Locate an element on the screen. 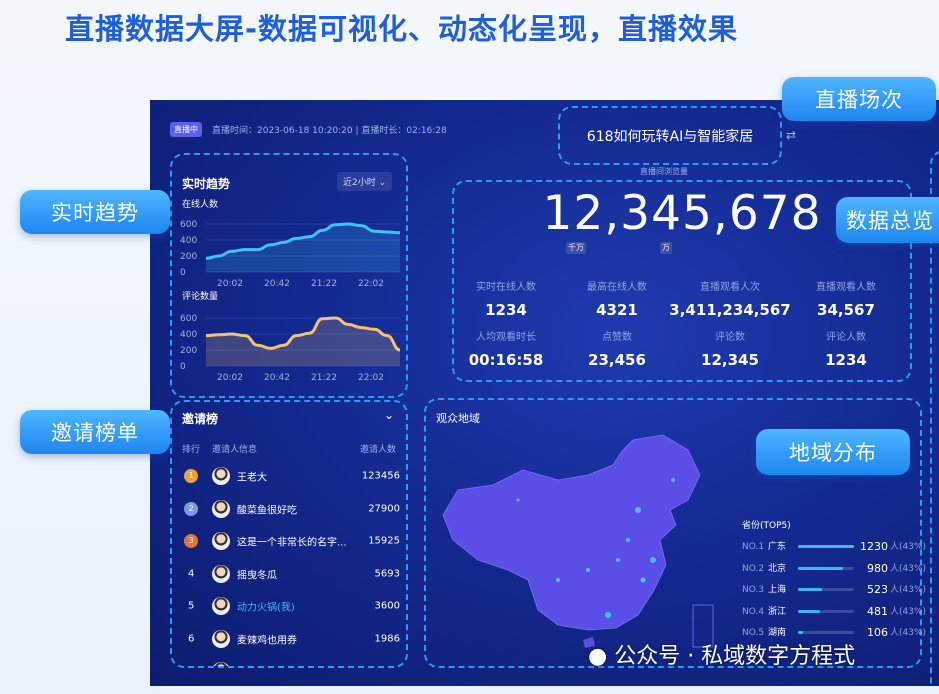  invite-row: 7 光速少年 1205 is located at coordinates (289, 661).